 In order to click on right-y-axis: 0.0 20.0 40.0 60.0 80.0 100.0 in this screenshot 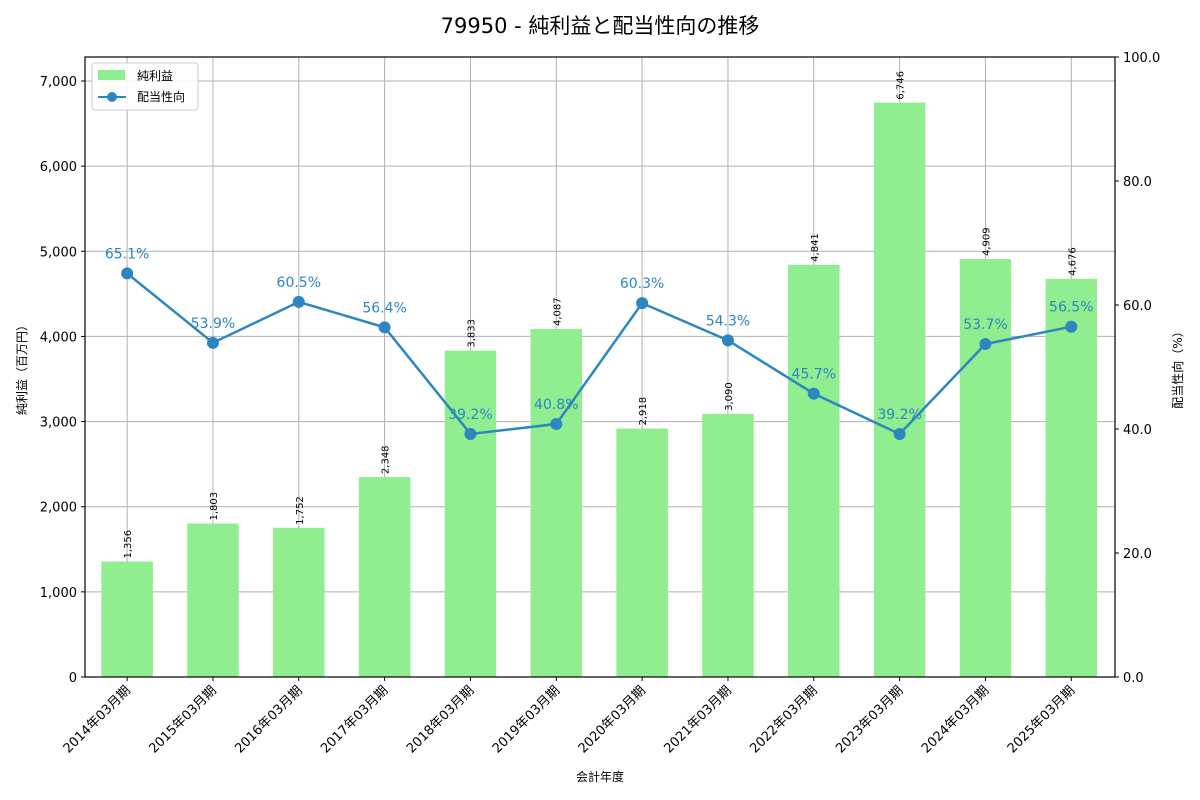, I will do `click(1137, 368)`.